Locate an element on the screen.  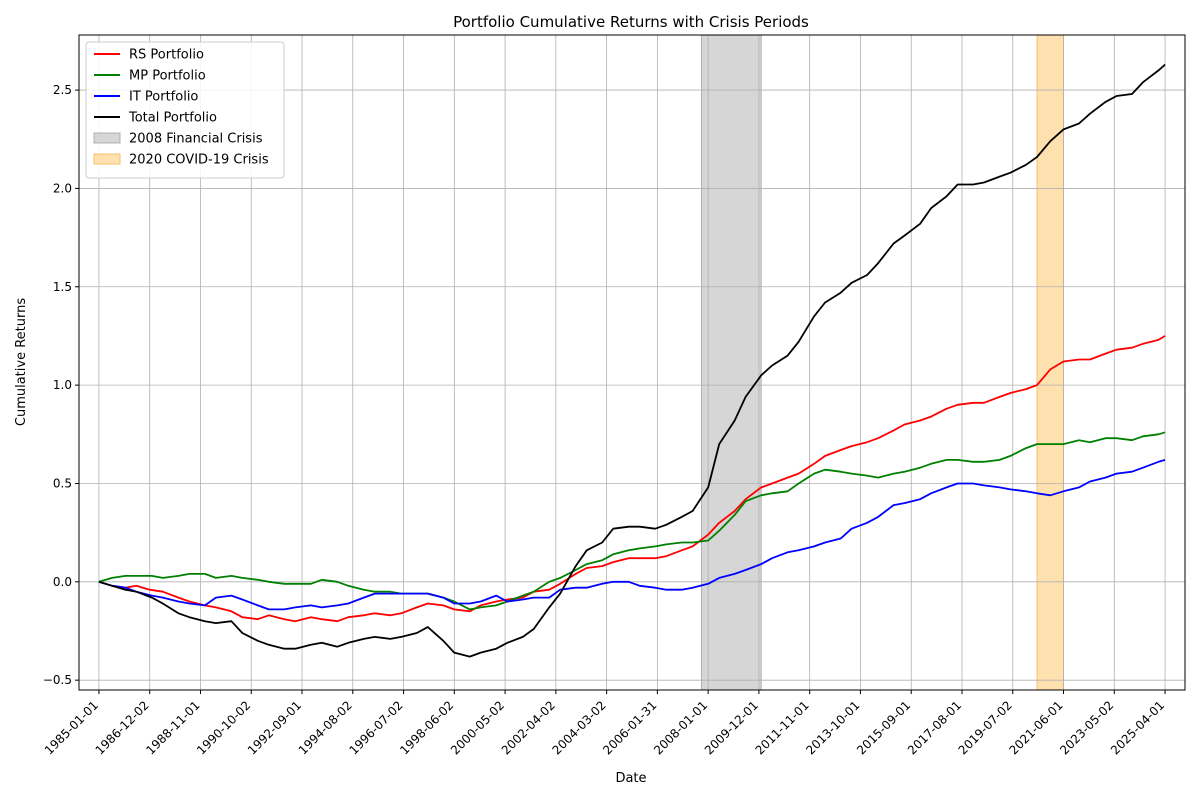
y-tick-label: 2.5 is located at coordinates (62, 90).